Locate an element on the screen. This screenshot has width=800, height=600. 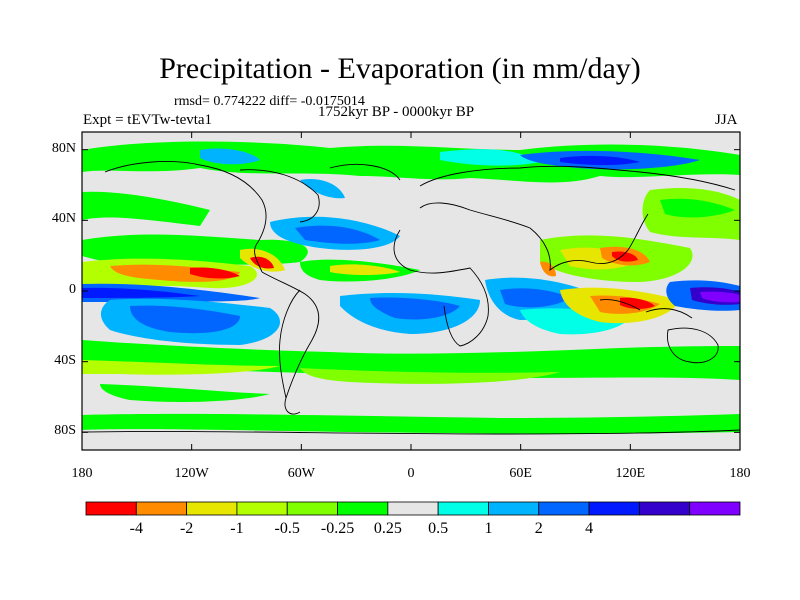
lon-tick-label: 0 is located at coordinates (411, 473).